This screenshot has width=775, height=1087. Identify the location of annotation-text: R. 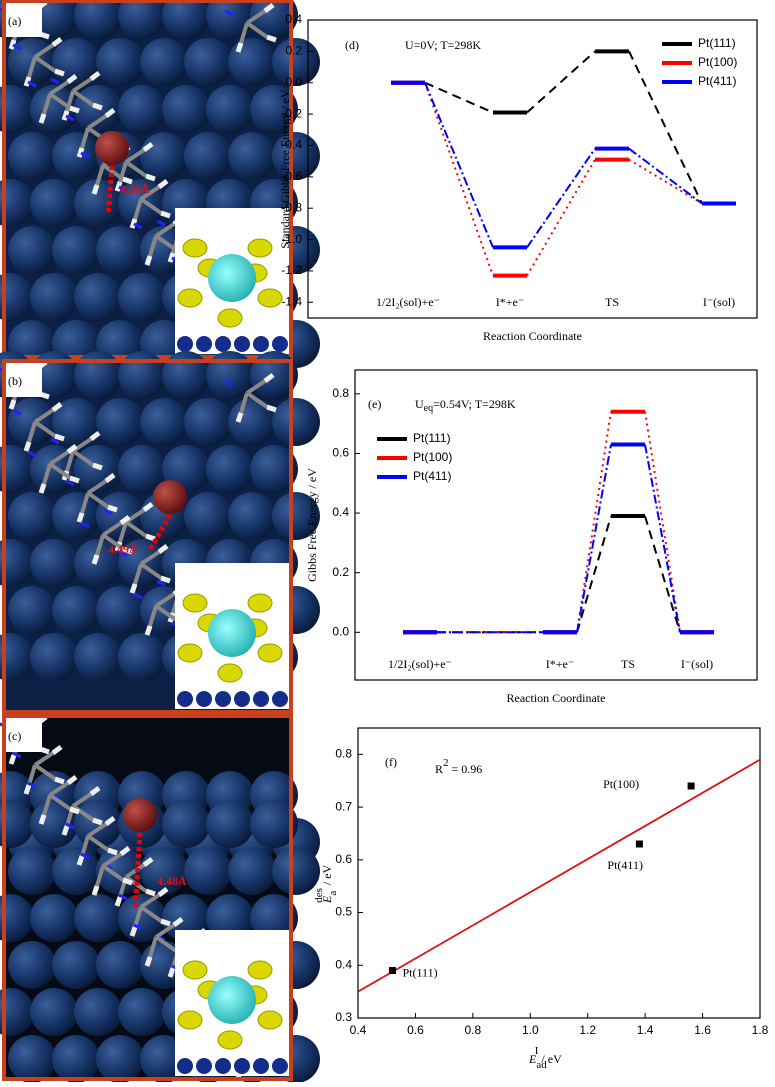
(439, 769).